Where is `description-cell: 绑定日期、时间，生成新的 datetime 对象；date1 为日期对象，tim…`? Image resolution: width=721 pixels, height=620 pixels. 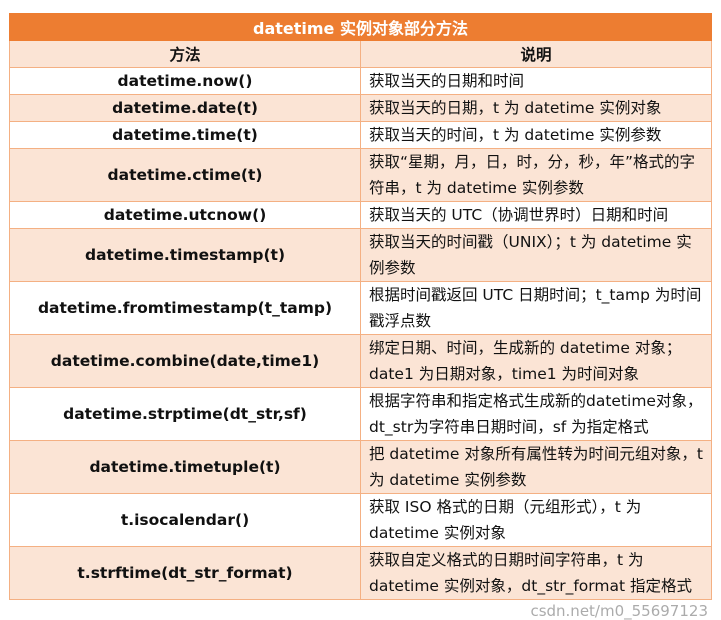
description-cell: 绑定日期、时间，生成新的 datetime 对象；date1 为日期对象，tim… is located at coordinates (536, 361).